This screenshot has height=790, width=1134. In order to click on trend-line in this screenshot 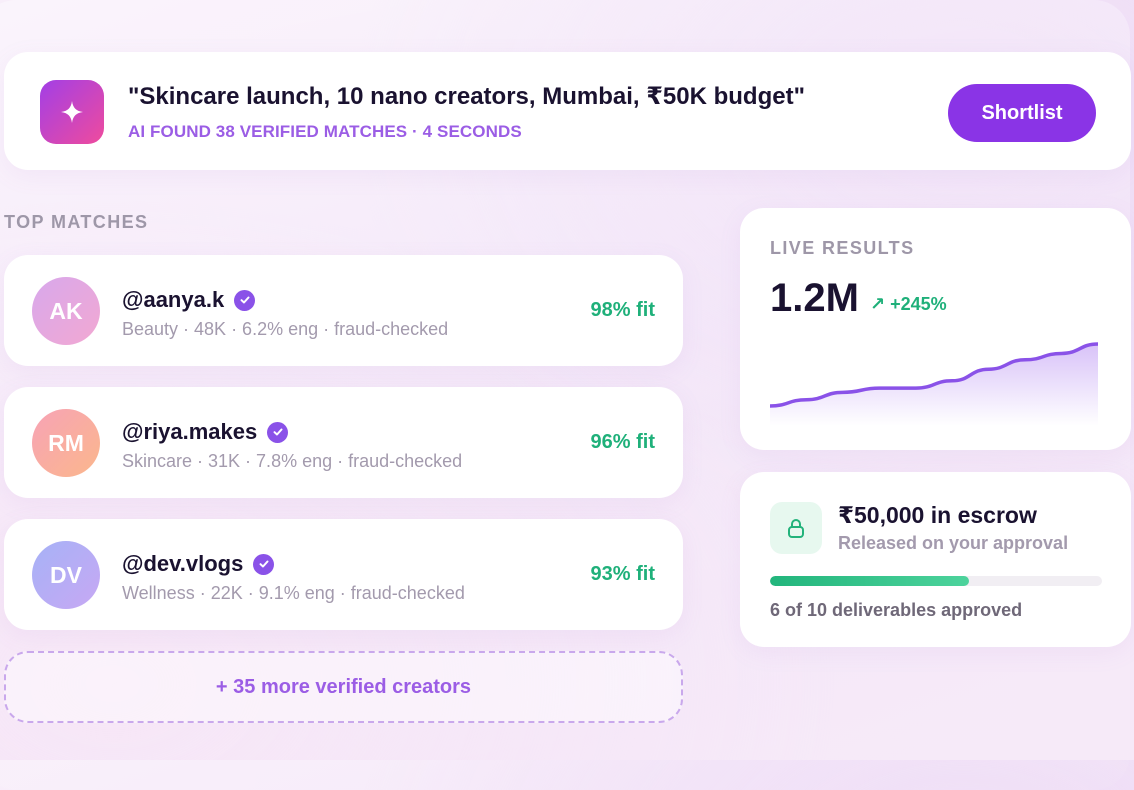, I will do `click(934, 375)`.